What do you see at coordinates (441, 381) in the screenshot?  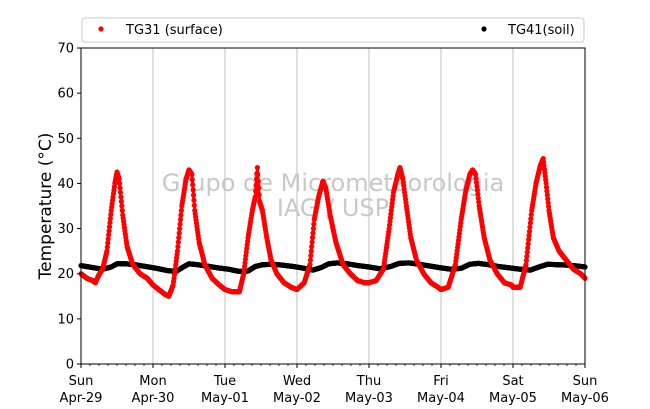 I see `x-tick-label-day: Fri` at bounding box center [441, 381].